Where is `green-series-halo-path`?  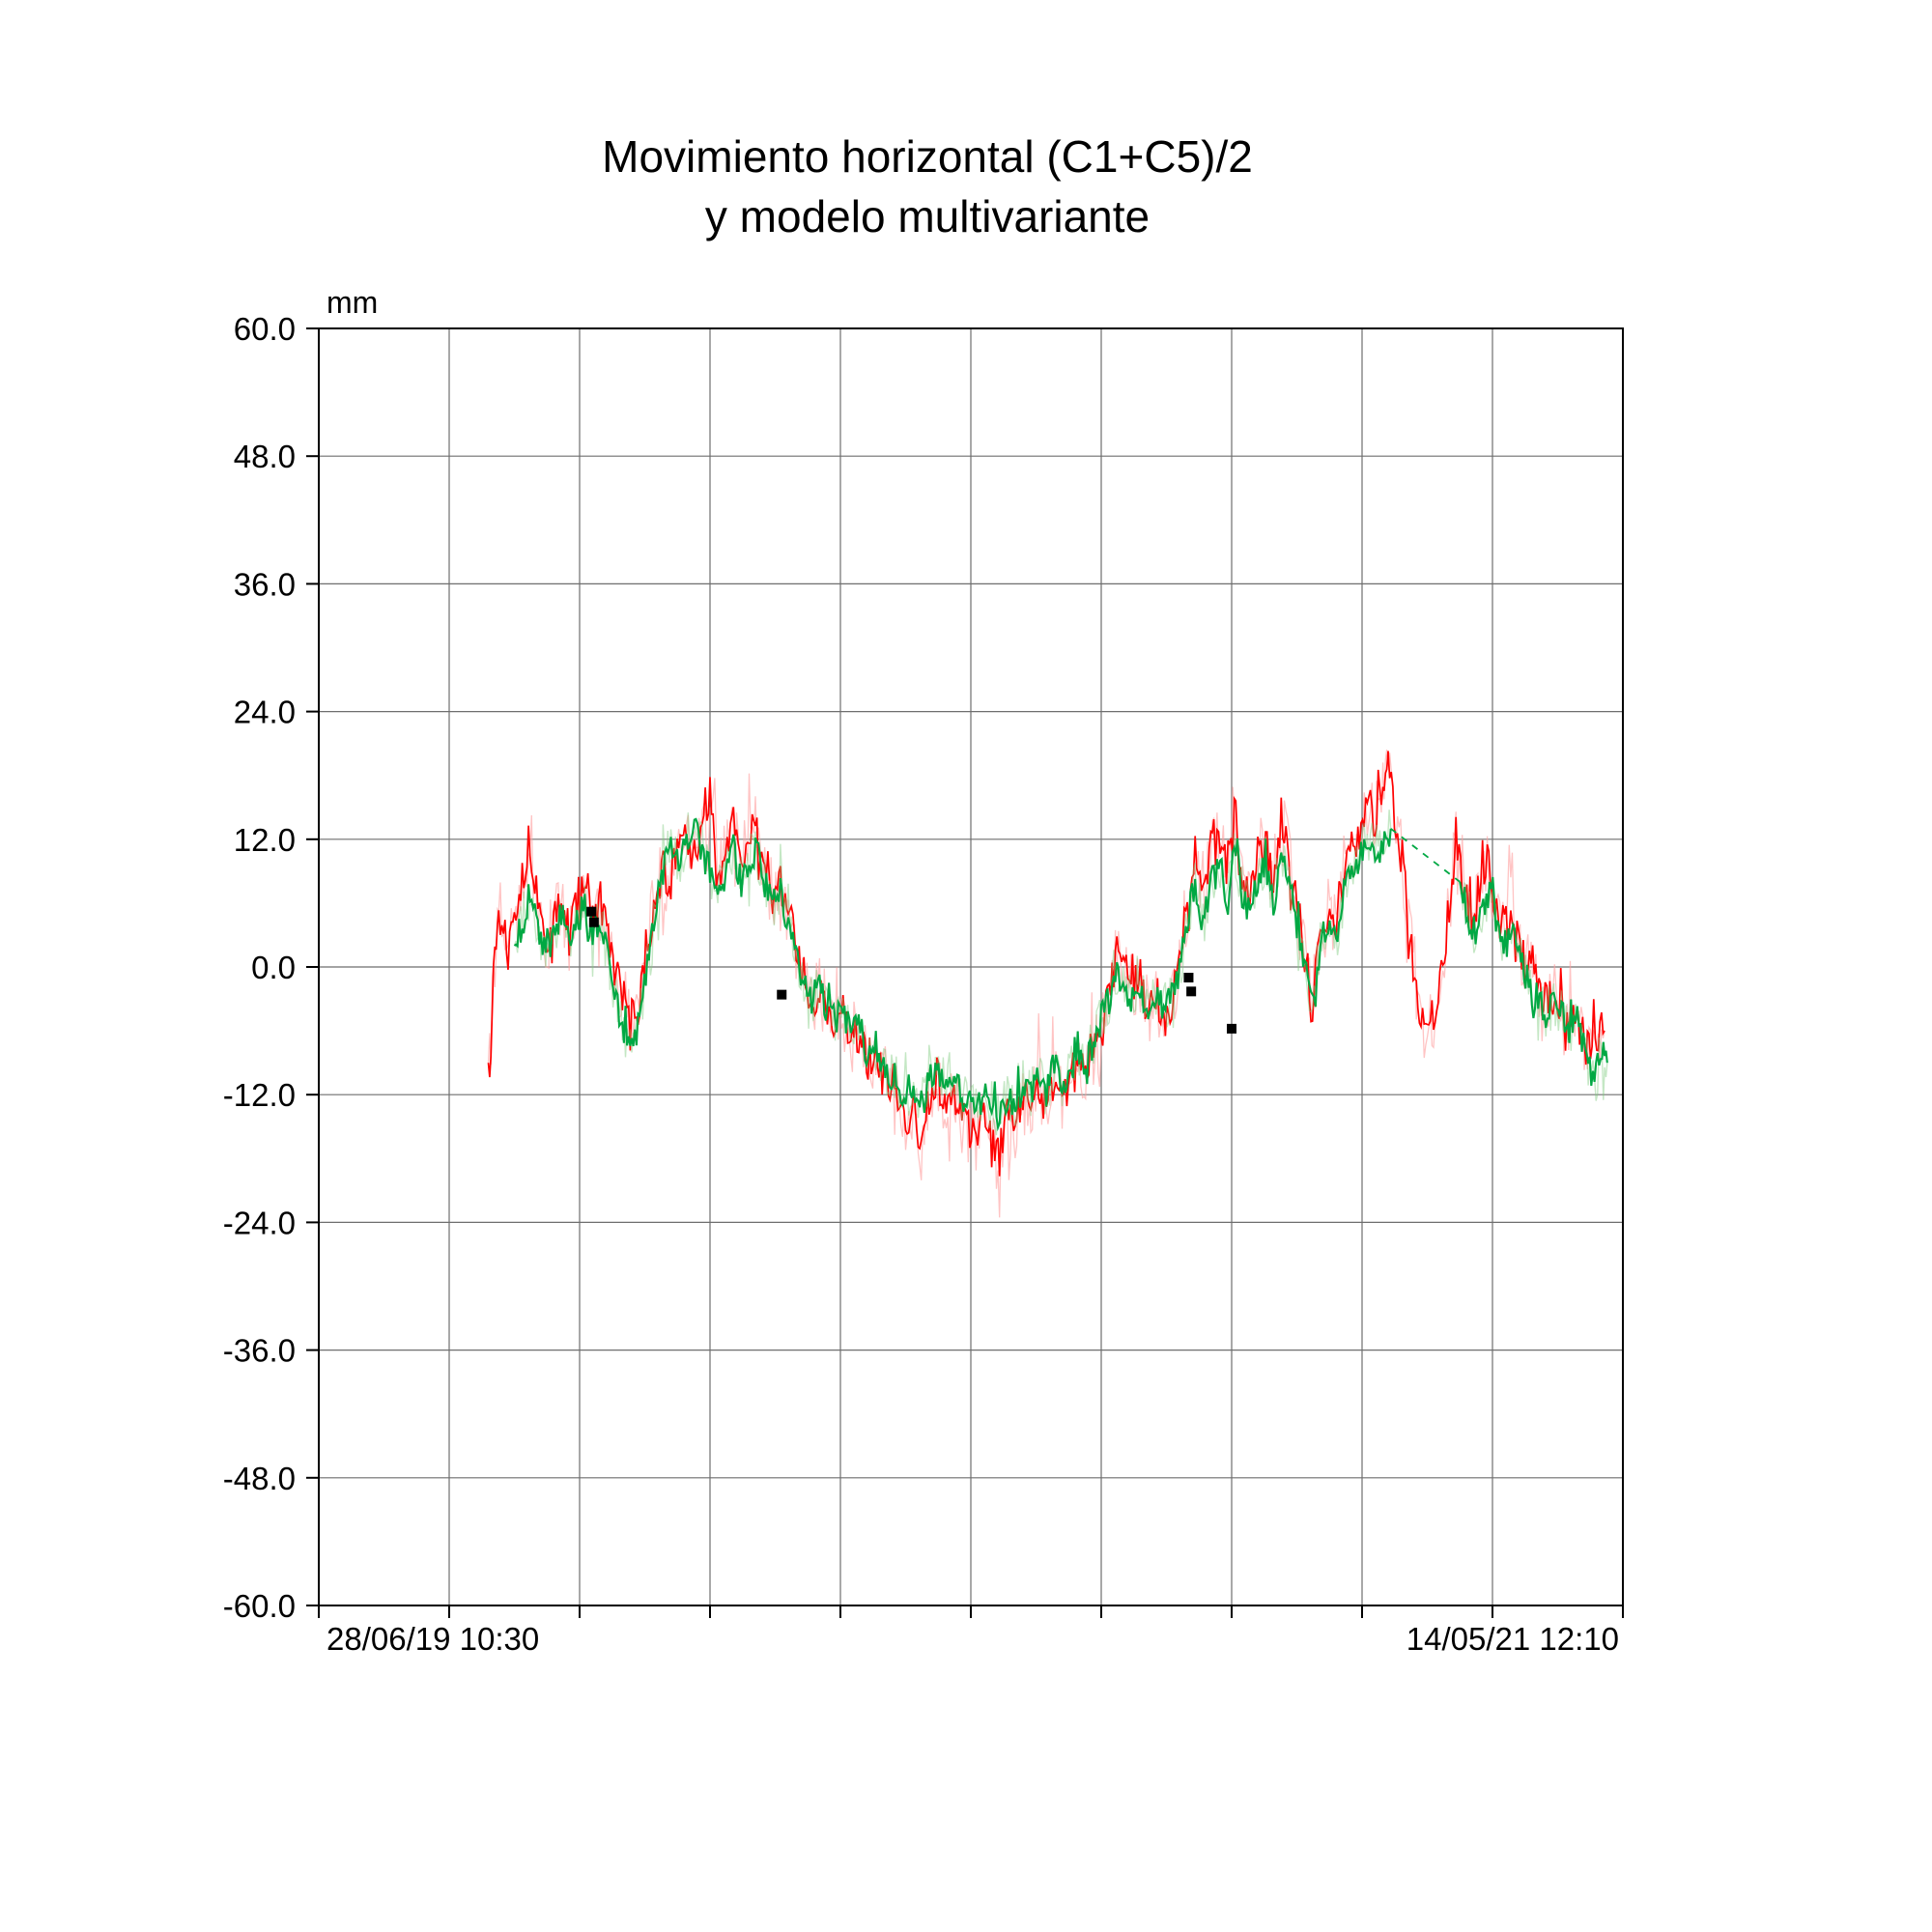 green-series-halo-path is located at coordinates (1533, 990).